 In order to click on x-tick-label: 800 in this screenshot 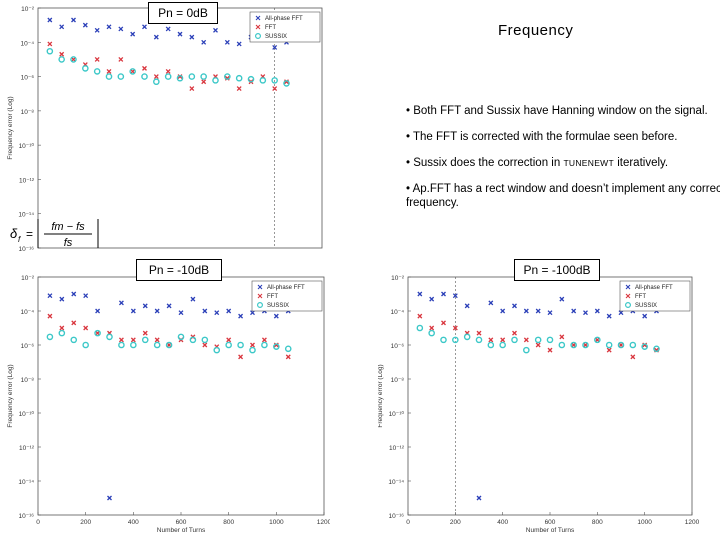, I will do `click(597, 522)`.